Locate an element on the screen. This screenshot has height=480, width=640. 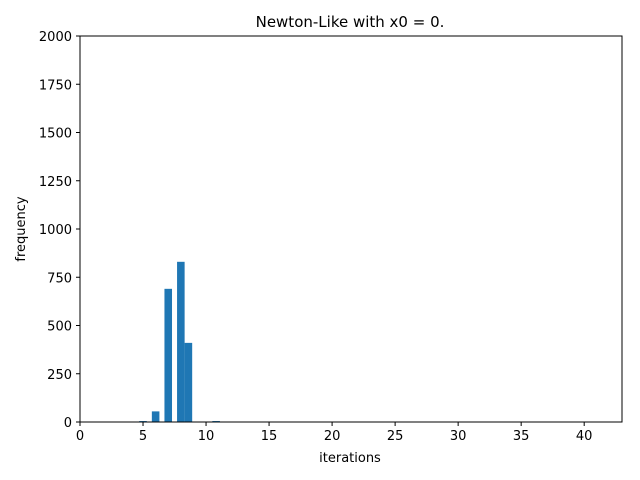
chart-title: Newton-Like with x0 = 0. is located at coordinates (350, 22).